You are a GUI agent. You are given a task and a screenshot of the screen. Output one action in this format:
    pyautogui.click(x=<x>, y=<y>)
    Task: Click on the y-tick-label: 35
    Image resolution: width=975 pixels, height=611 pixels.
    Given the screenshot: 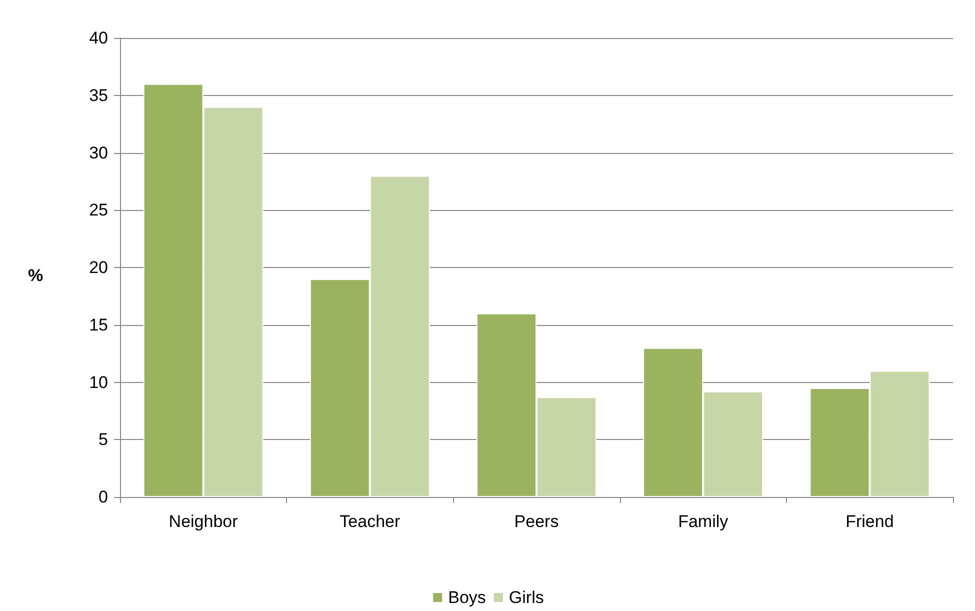 What is the action you would take?
    pyautogui.click(x=98, y=95)
    